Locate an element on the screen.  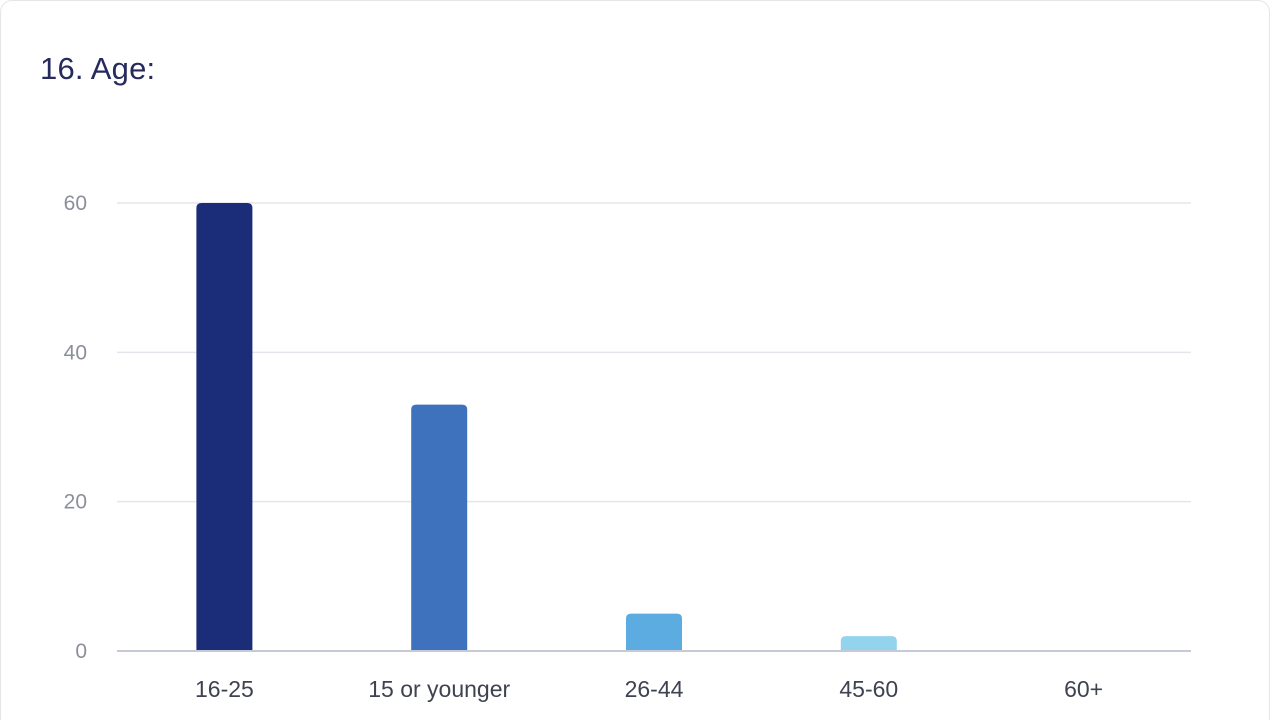
x-tick-label: 15 or younger is located at coordinates (439, 689).